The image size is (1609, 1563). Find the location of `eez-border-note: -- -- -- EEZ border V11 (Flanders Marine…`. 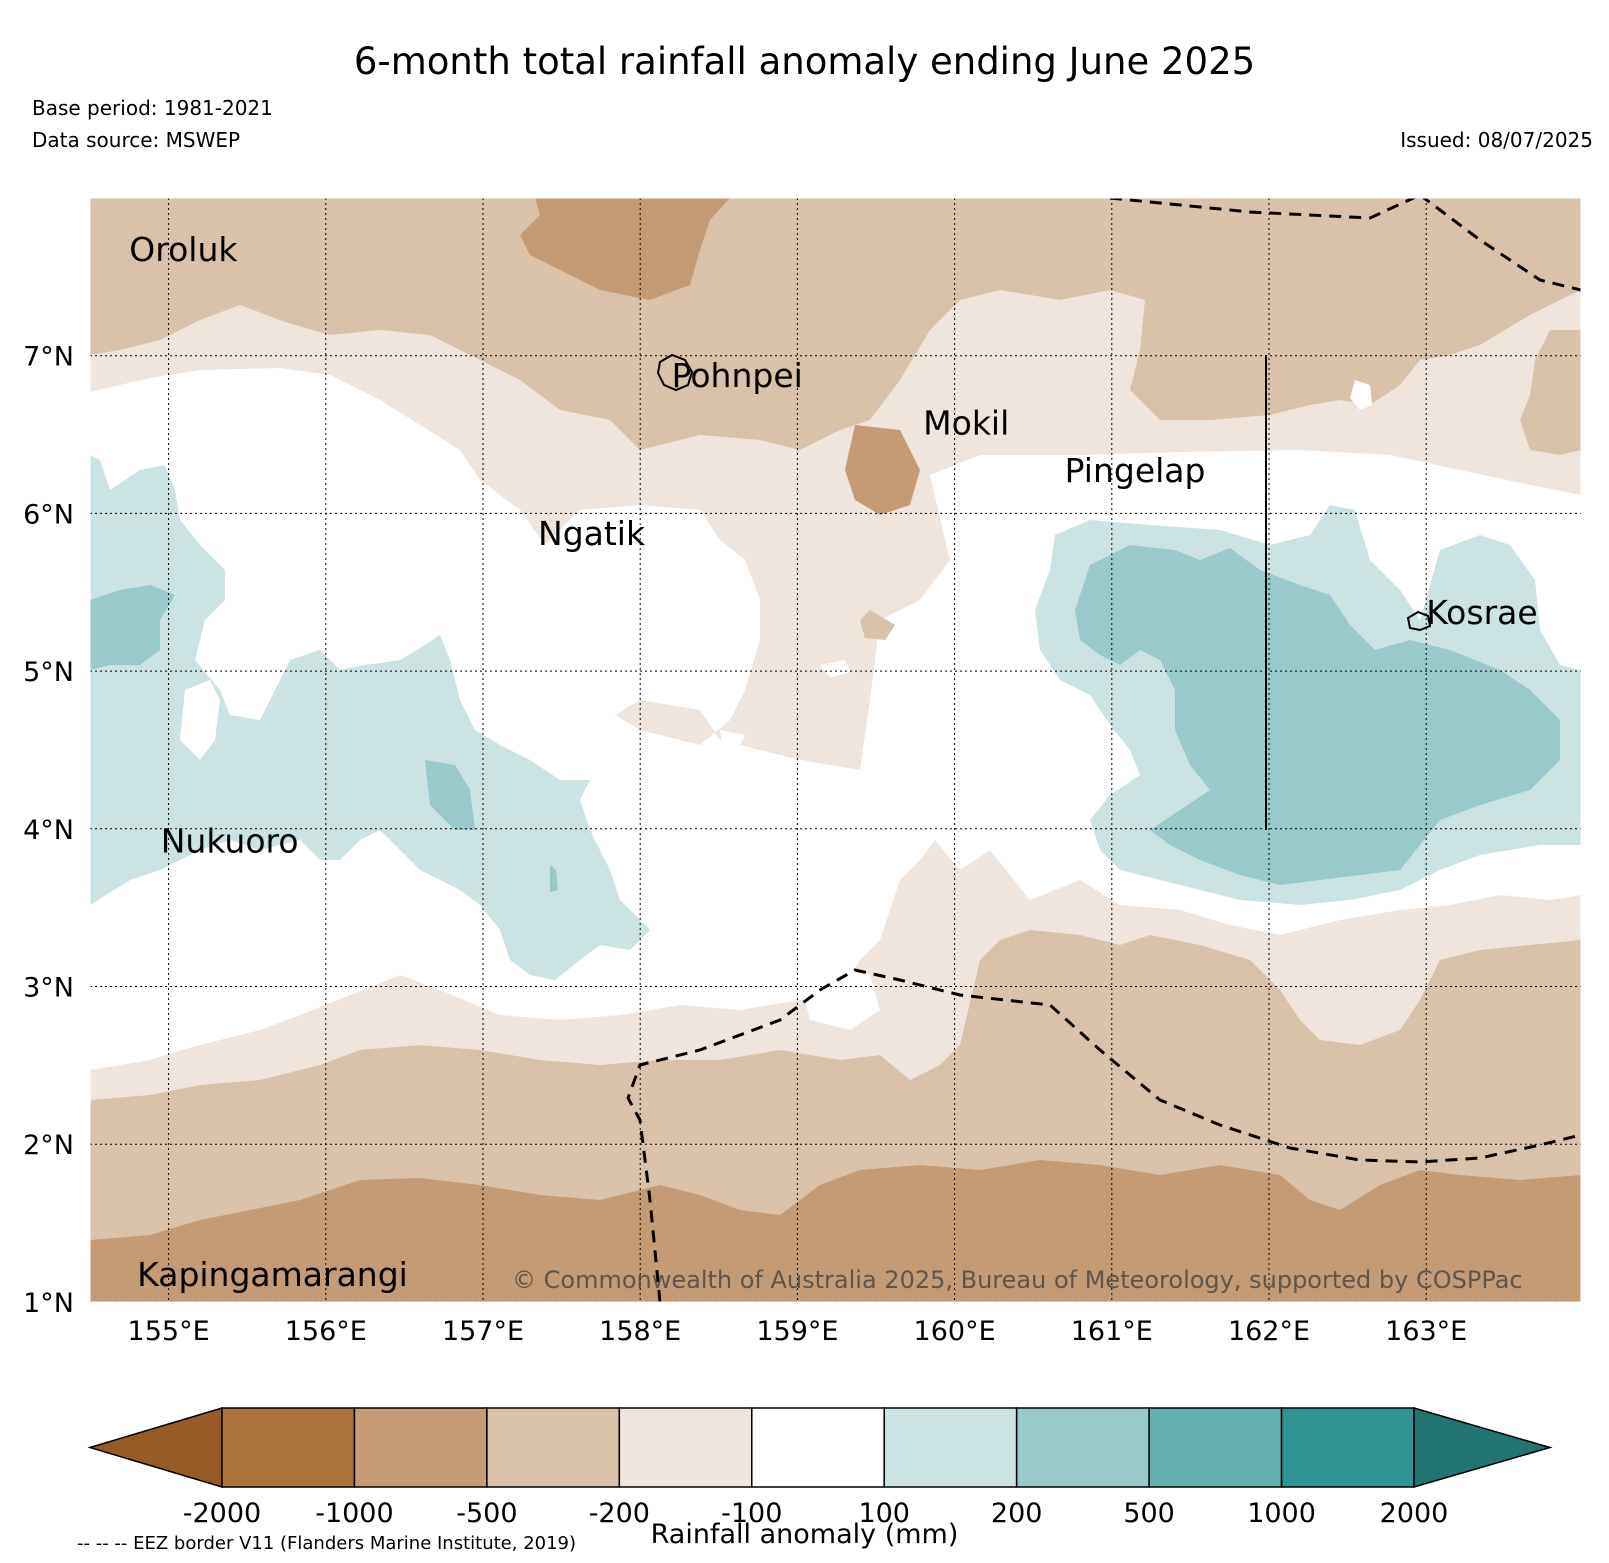

eez-border-note: -- -- -- EEZ border V11 (Flanders Marine… is located at coordinates (327, 1543).